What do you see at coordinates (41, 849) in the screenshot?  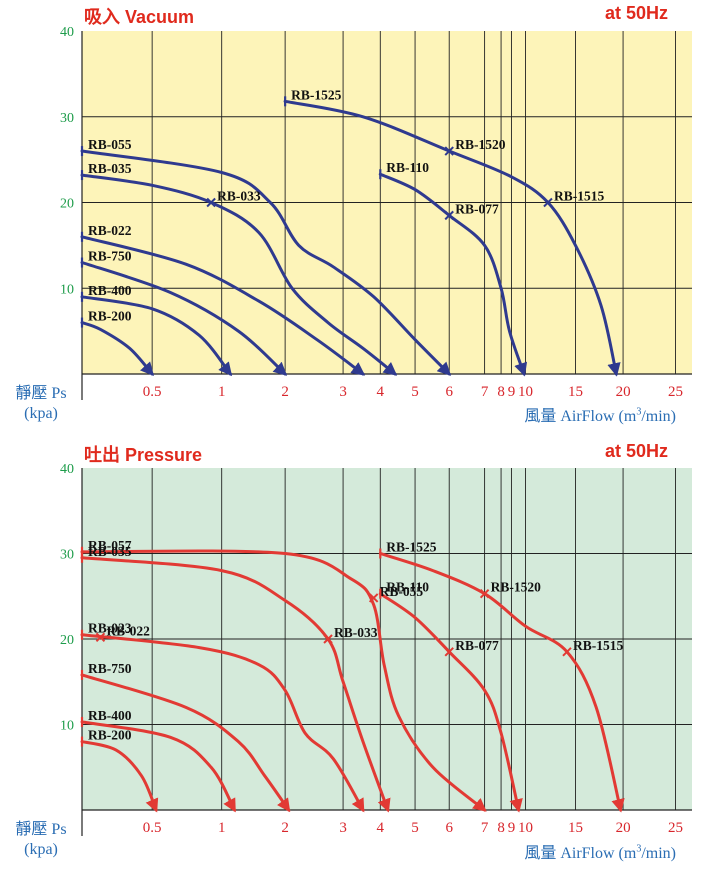 I see `pressure-y-axis-label-line2: (kpa)` at bounding box center [41, 849].